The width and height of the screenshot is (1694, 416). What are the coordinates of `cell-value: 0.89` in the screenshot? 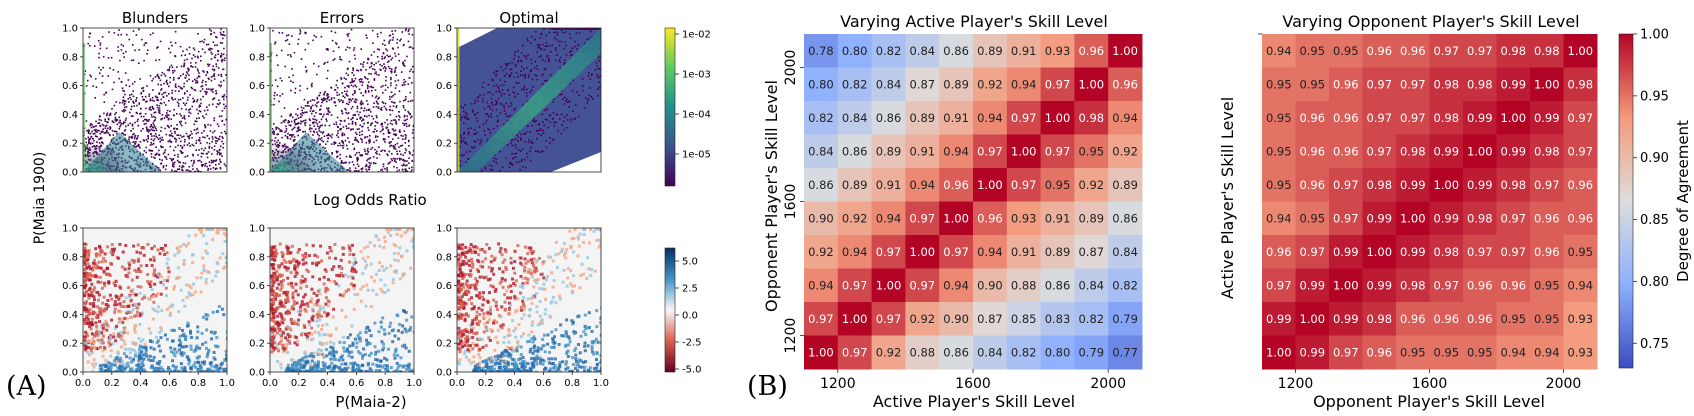 It's located at (956, 84).